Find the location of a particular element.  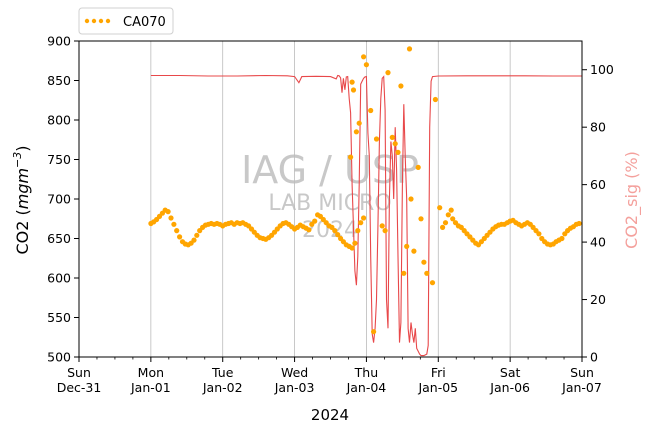

x-tick-label-date: Jan-01 is located at coordinates (150, 387).